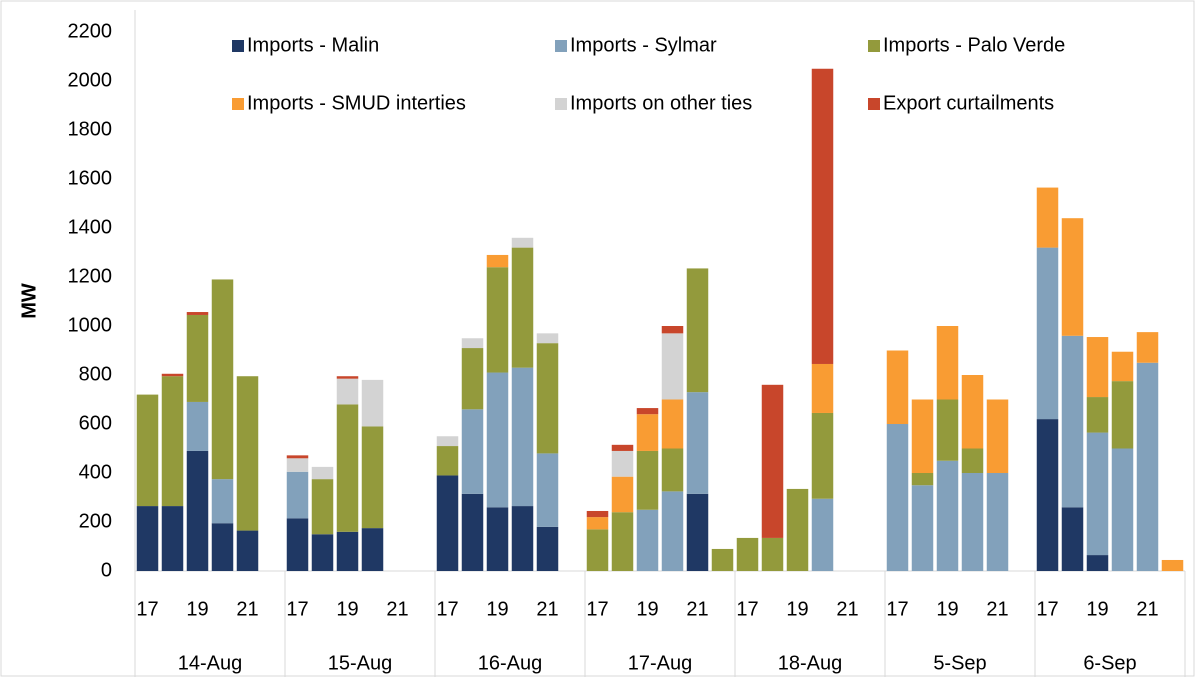 Image resolution: width=1195 pixels, height=677 pixels. I want to click on y-tick-label: 400, so click(95, 472).